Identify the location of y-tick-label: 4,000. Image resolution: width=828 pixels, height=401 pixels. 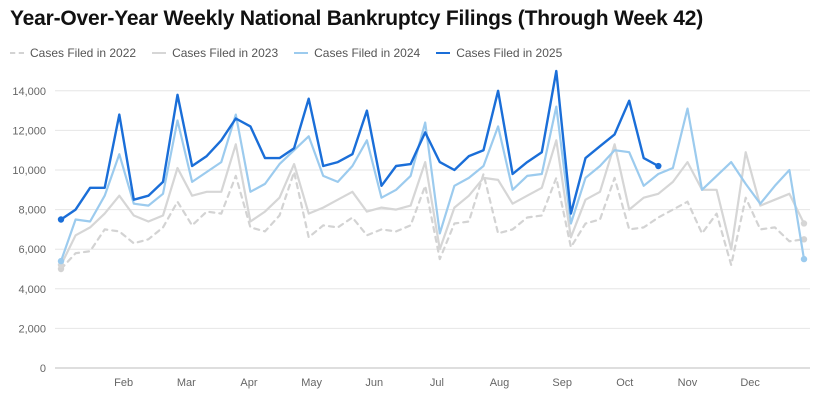
(32, 290).